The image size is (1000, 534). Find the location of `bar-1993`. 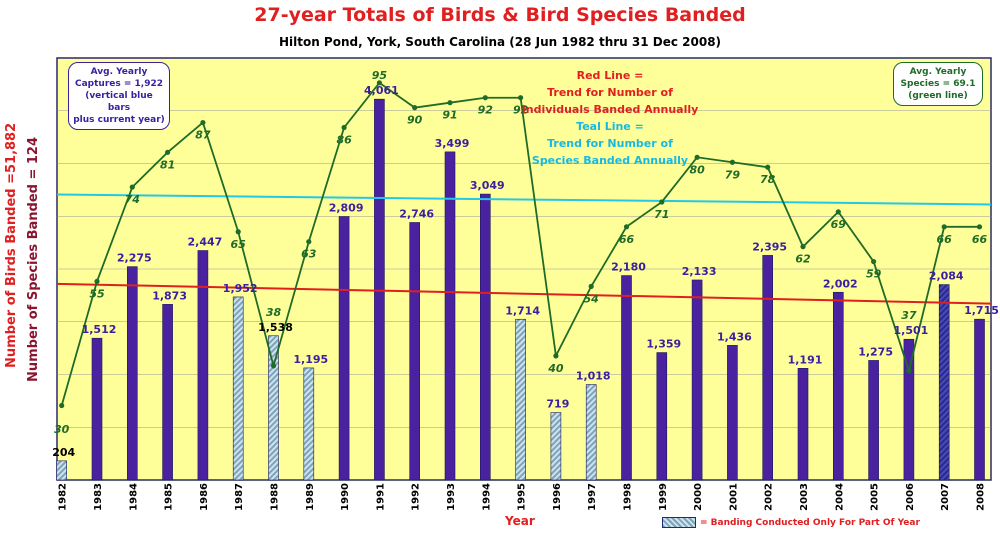

bar-1993 is located at coordinates (450, 316).